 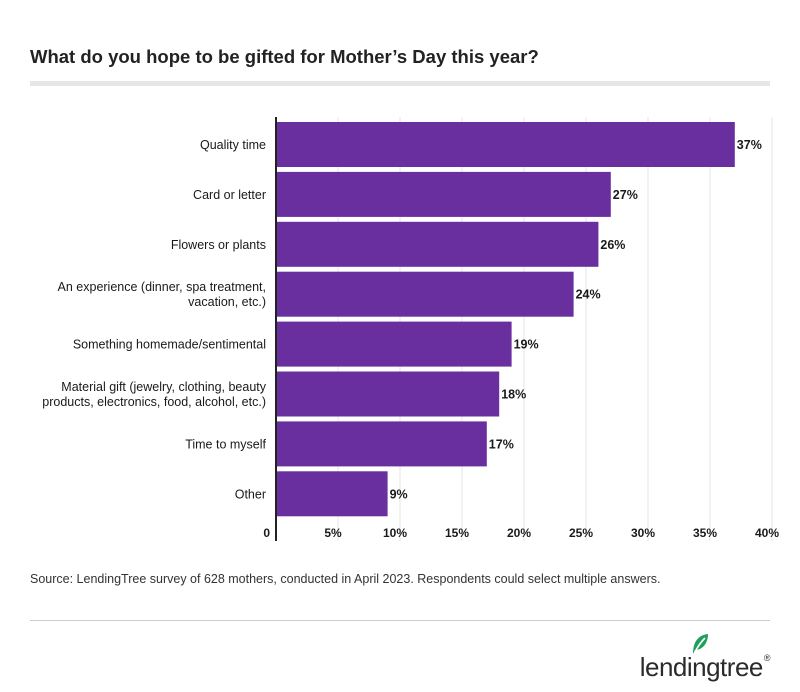 What do you see at coordinates (227, 302) in the screenshot?
I see `category-label-3-line-1: vacation, etc.)` at bounding box center [227, 302].